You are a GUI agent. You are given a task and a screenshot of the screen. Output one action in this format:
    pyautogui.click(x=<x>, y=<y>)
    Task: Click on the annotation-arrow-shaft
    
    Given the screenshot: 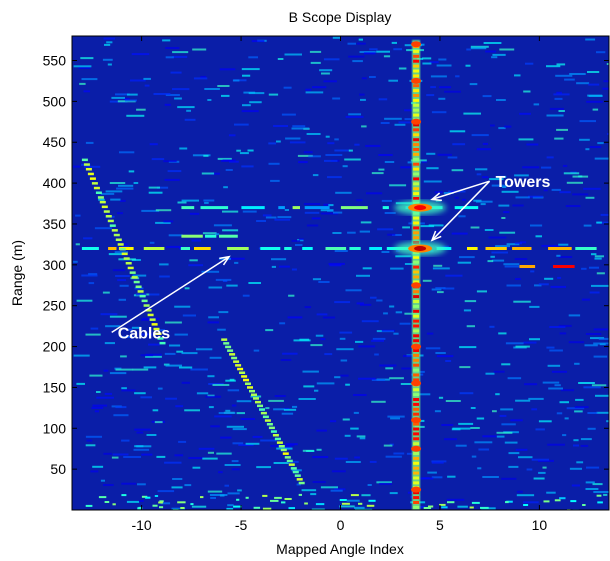 What is the action you would take?
    pyautogui.click(x=461, y=210)
    